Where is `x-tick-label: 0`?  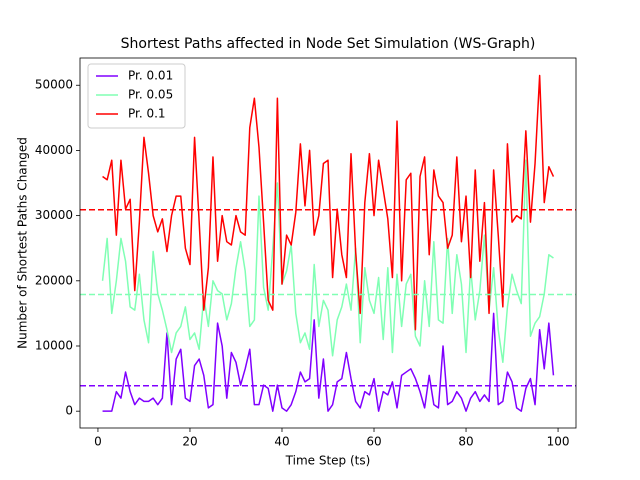 x-tick-label: 0 is located at coordinates (98, 442).